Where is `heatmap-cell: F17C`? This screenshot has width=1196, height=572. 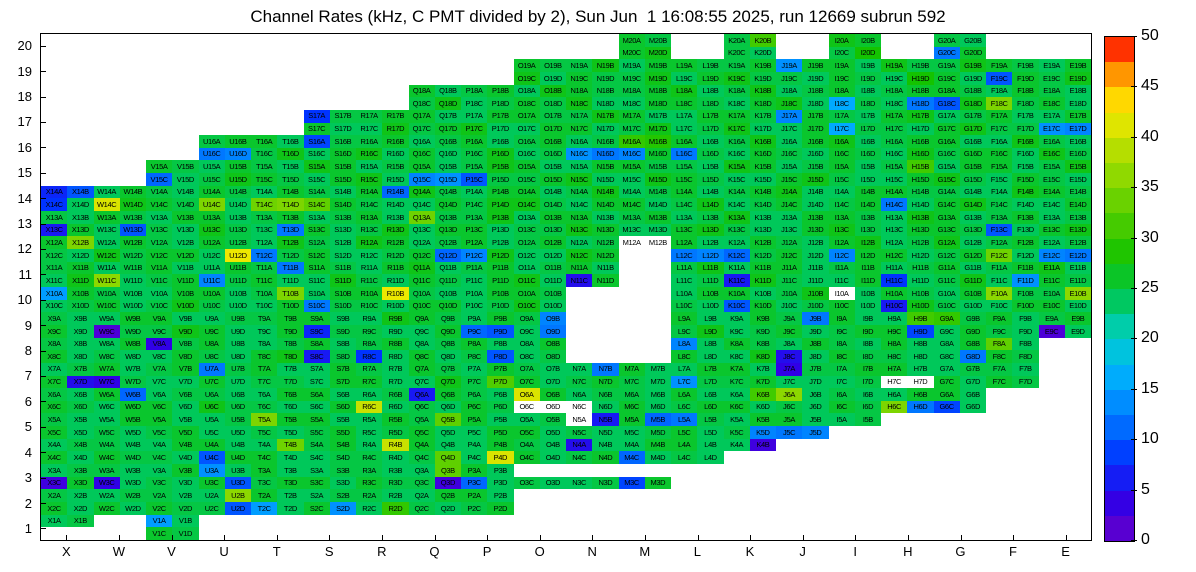 heatmap-cell: F17C is located at coordinates (999, 129).